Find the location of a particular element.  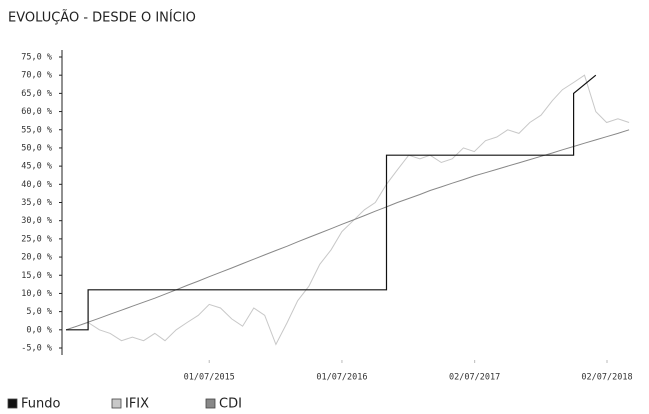

y-tick-label: 0,0 % is located at coordinates (39, 330).